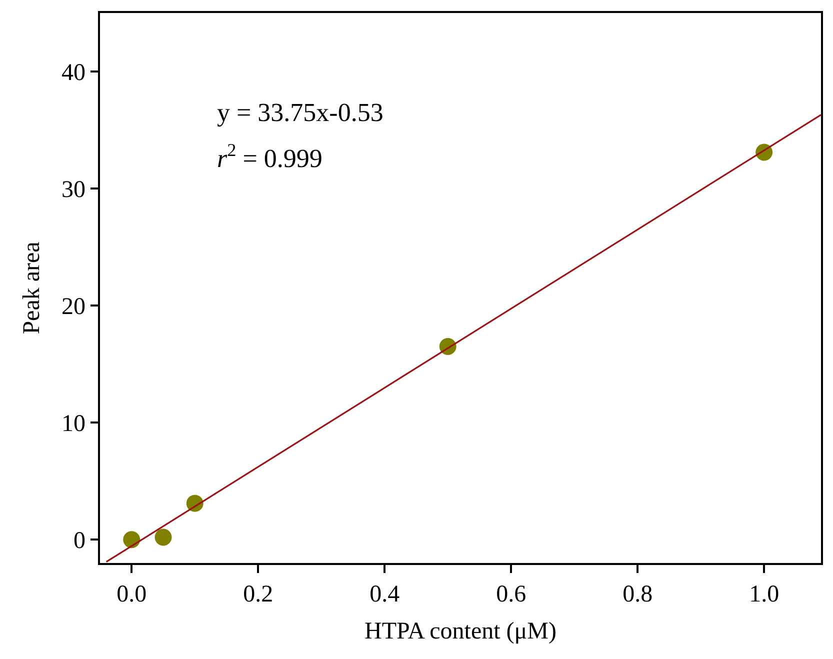 This screenshot has width=833, height=659. What do you see at coordinates (73, 189) in the screenshot?
I see `y-tick-label: 30` at bounding box center [73, 189].